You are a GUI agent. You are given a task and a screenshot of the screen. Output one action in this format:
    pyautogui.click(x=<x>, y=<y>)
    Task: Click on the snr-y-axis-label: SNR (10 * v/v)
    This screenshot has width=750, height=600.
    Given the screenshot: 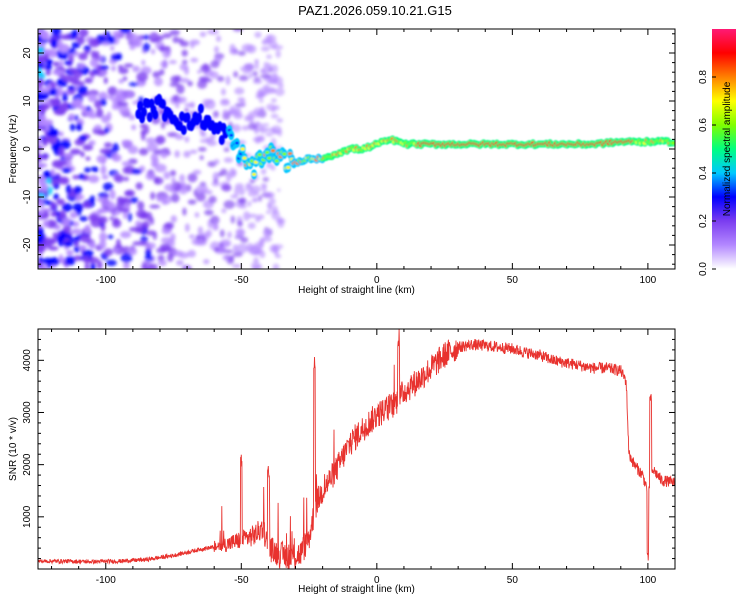 What is the action you would take?
    pyautogui.click(x=13, y=449)
    